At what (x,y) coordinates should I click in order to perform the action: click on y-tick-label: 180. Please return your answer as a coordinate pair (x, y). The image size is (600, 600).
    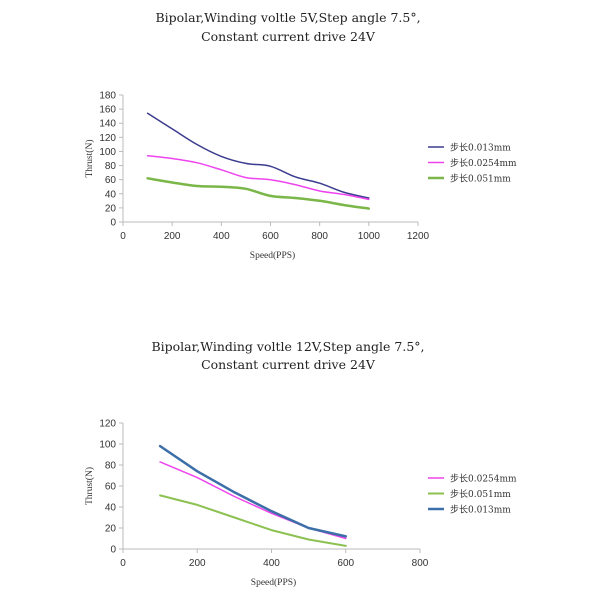
    Looking at the image, I should click on (107, 96).